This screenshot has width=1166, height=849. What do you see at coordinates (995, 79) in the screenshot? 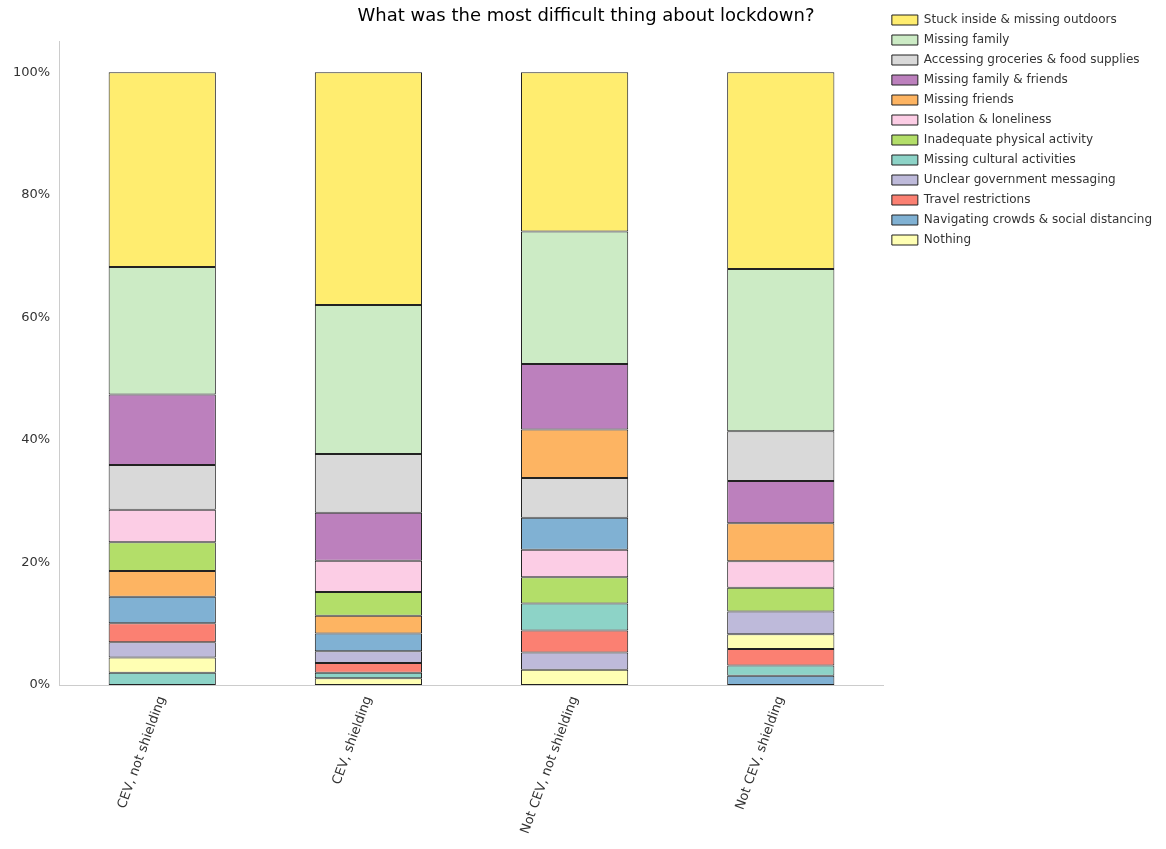
I see `legend-label: Missing family & friends` at bounding box center [995, 79].